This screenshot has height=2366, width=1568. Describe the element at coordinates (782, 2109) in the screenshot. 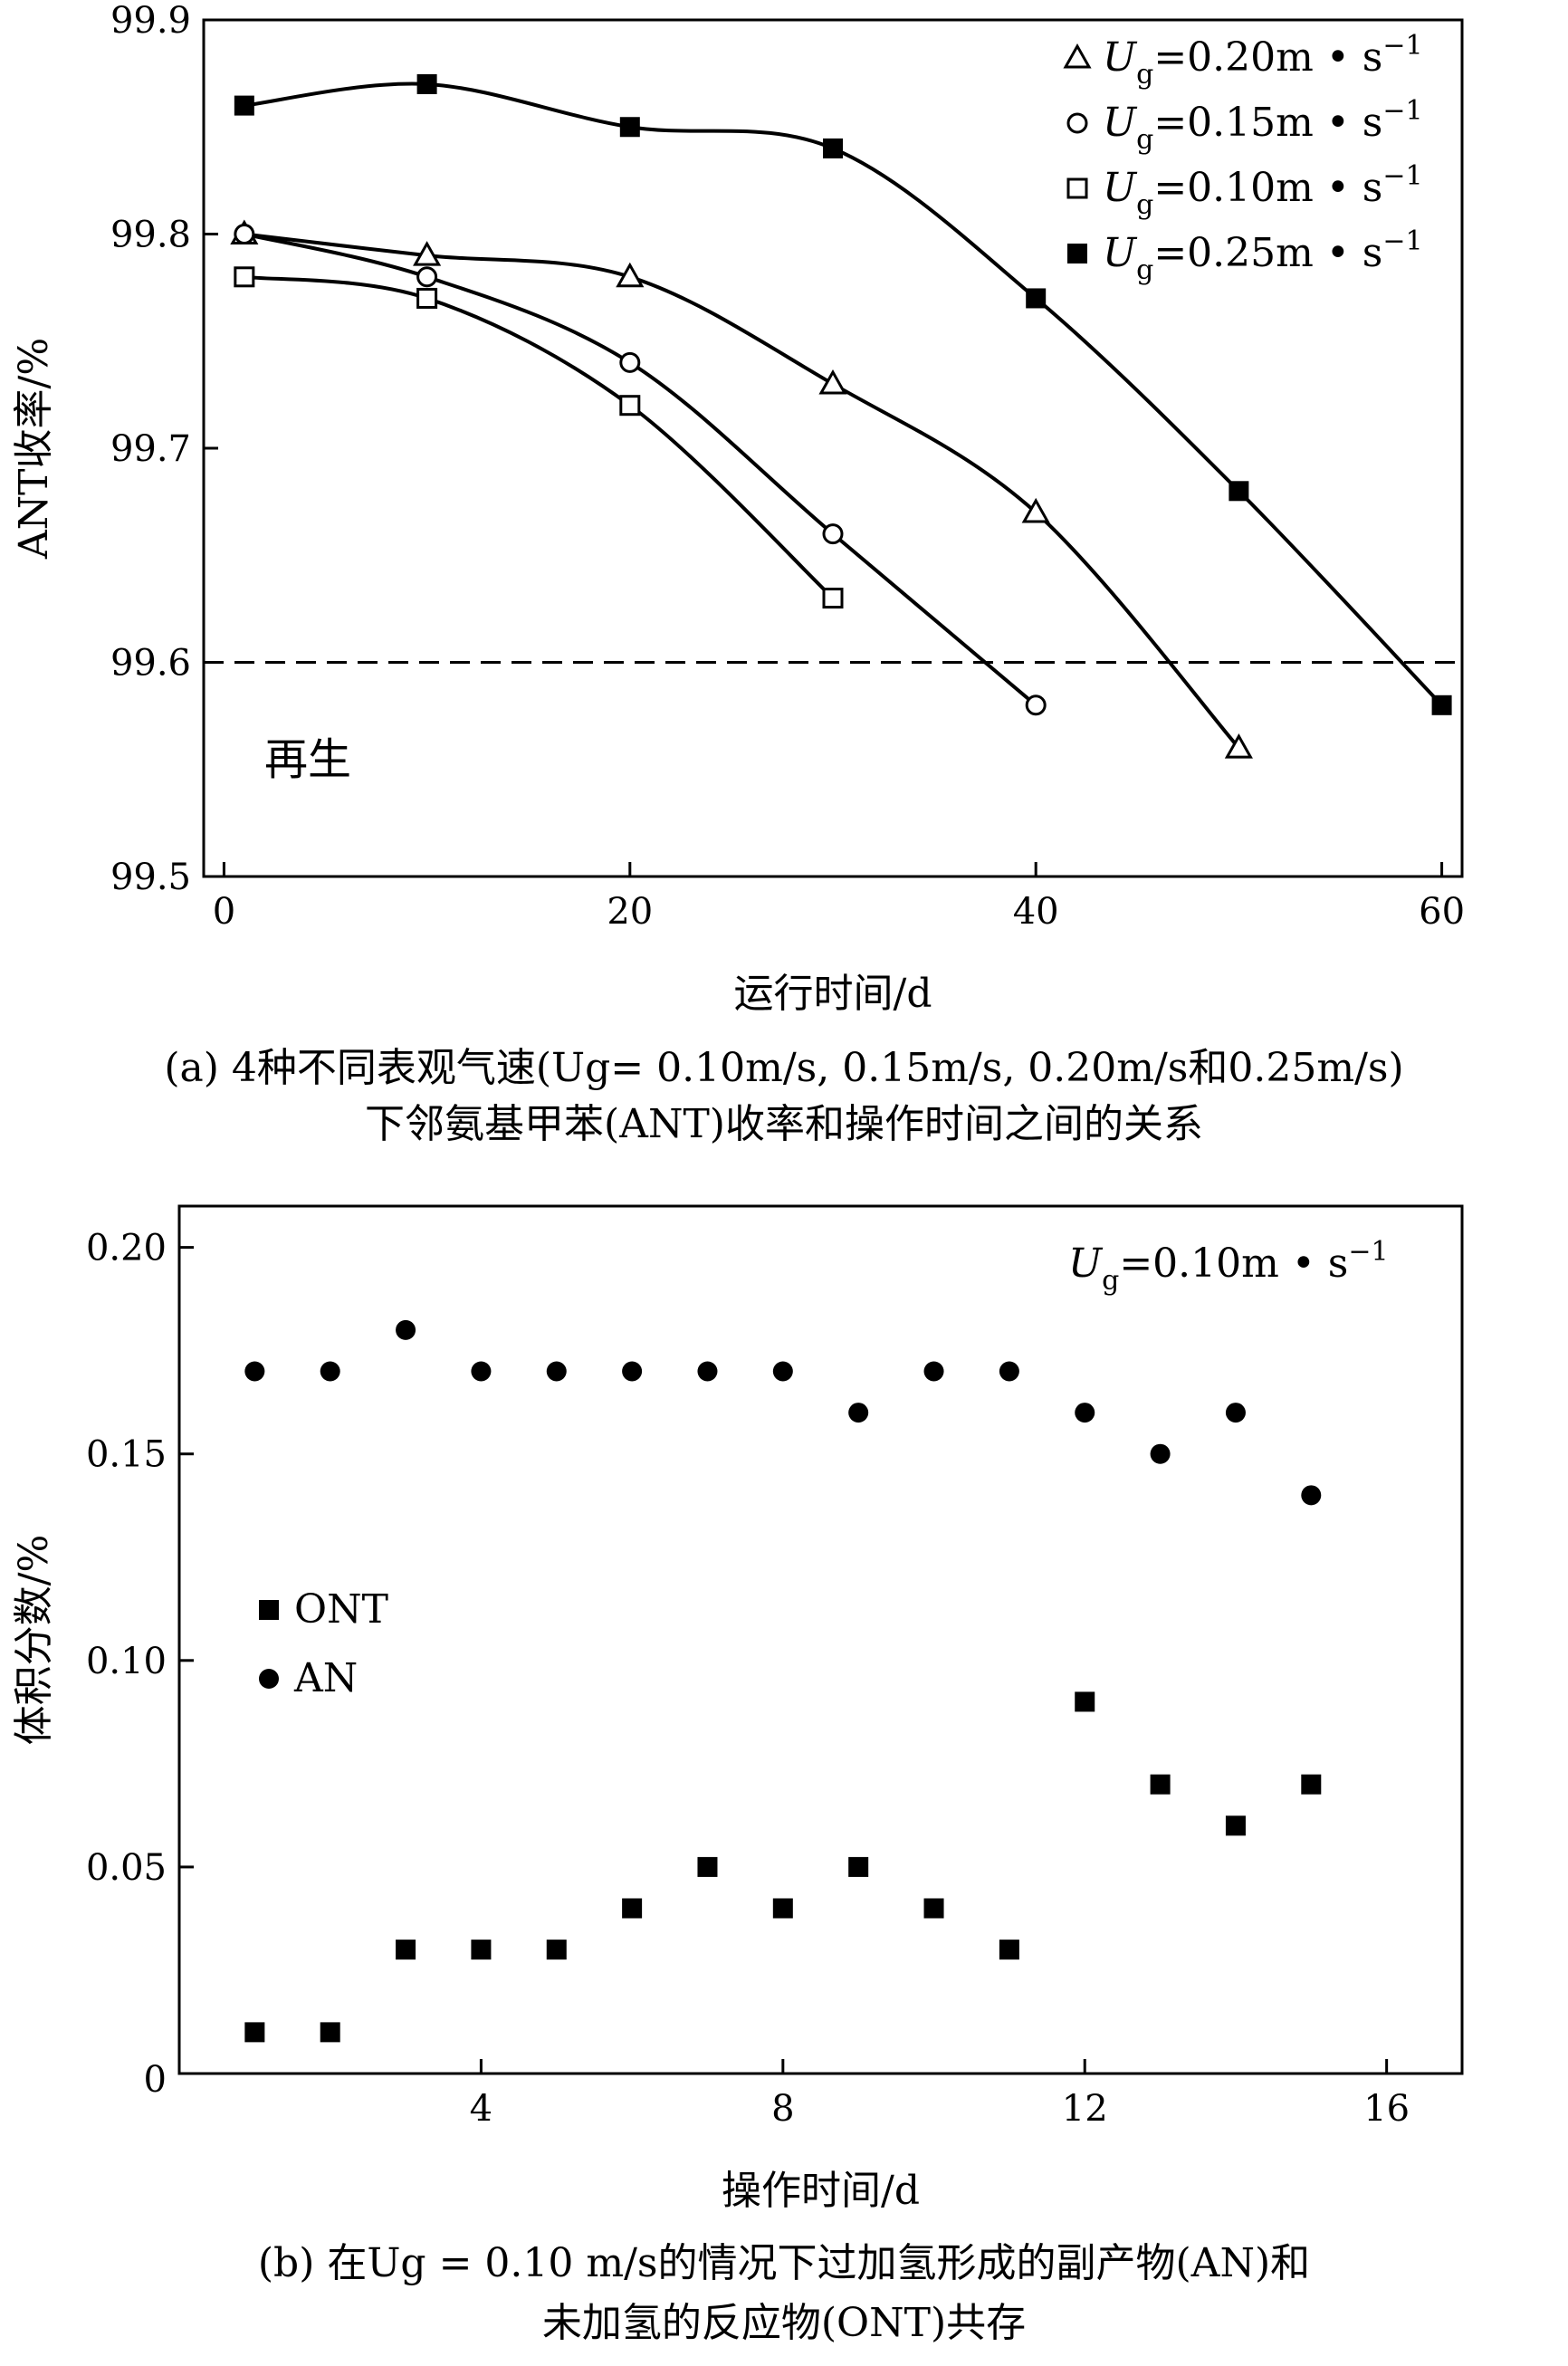

I see `x-tick-label-b: 8` at that location.